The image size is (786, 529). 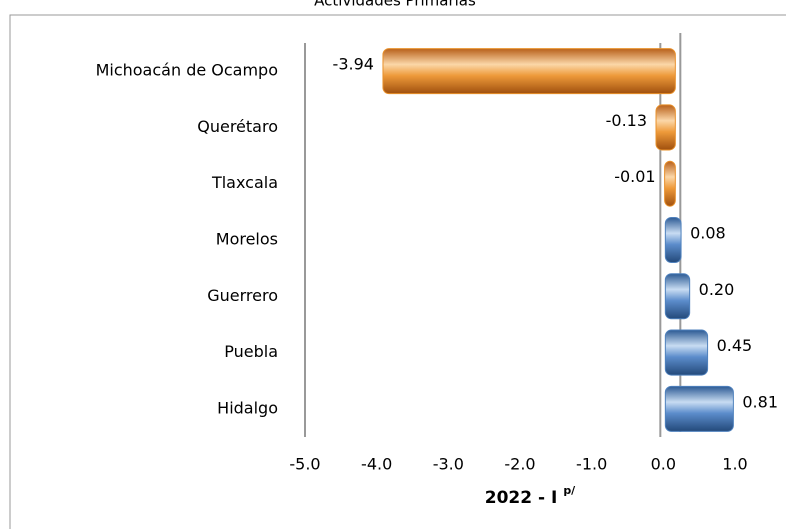 What do you see at coordinates (353, 64) in the screenshot?
I see `value-label: -3.94` at bounding box center [353, 64].